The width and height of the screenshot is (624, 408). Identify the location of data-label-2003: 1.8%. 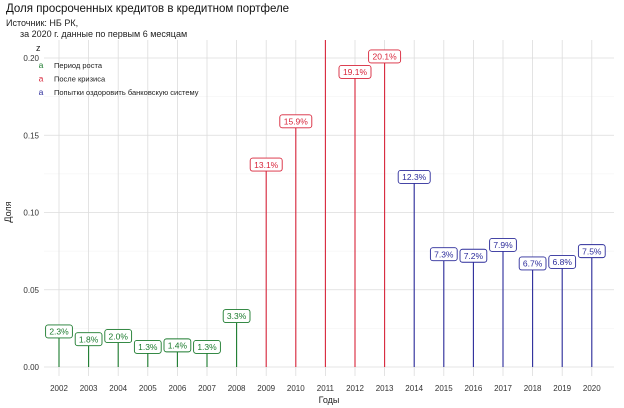
(88, 339).